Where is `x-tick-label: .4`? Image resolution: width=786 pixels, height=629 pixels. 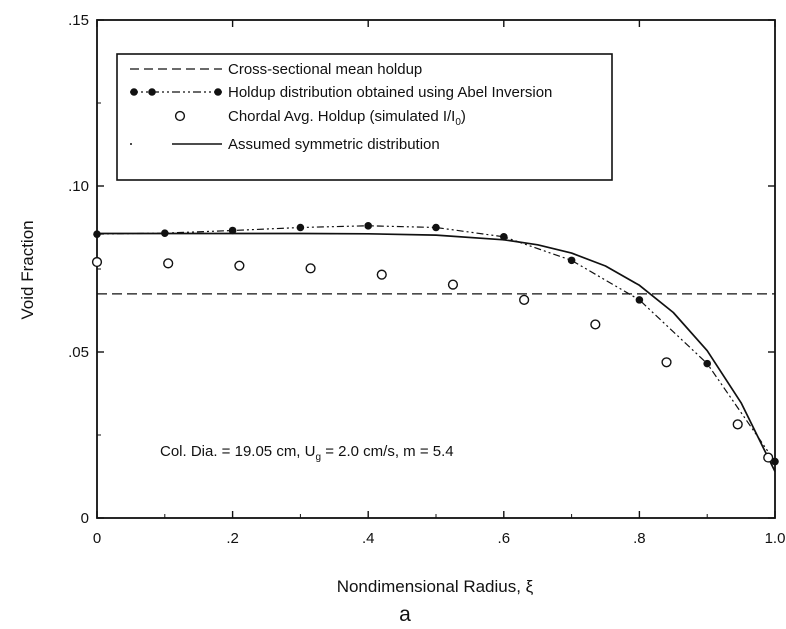 x-tick-label: .4 is located at coordinates (368, 538).